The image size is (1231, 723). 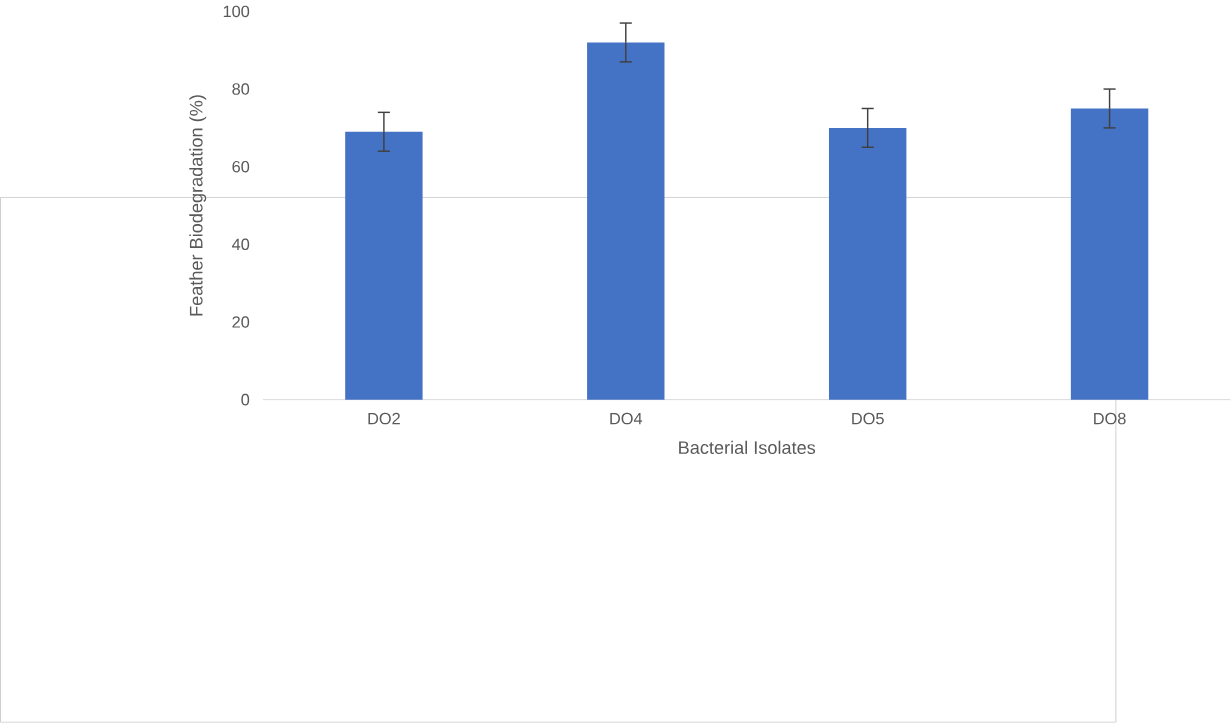 I want to click on y-tick-label: 0, so click(x=245, y=399).